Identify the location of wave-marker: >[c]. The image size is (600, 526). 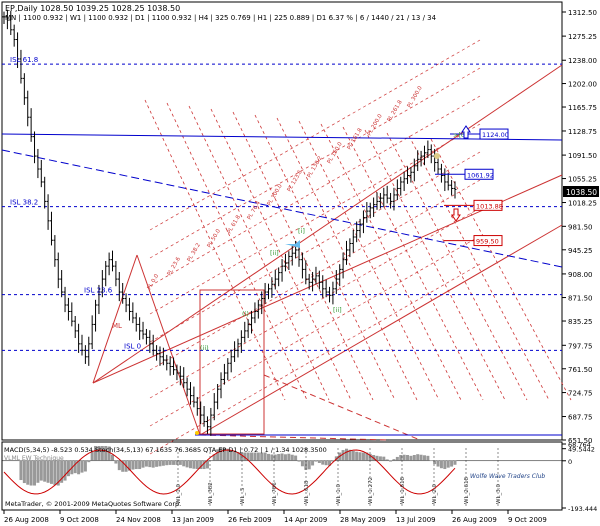
(460, 135).